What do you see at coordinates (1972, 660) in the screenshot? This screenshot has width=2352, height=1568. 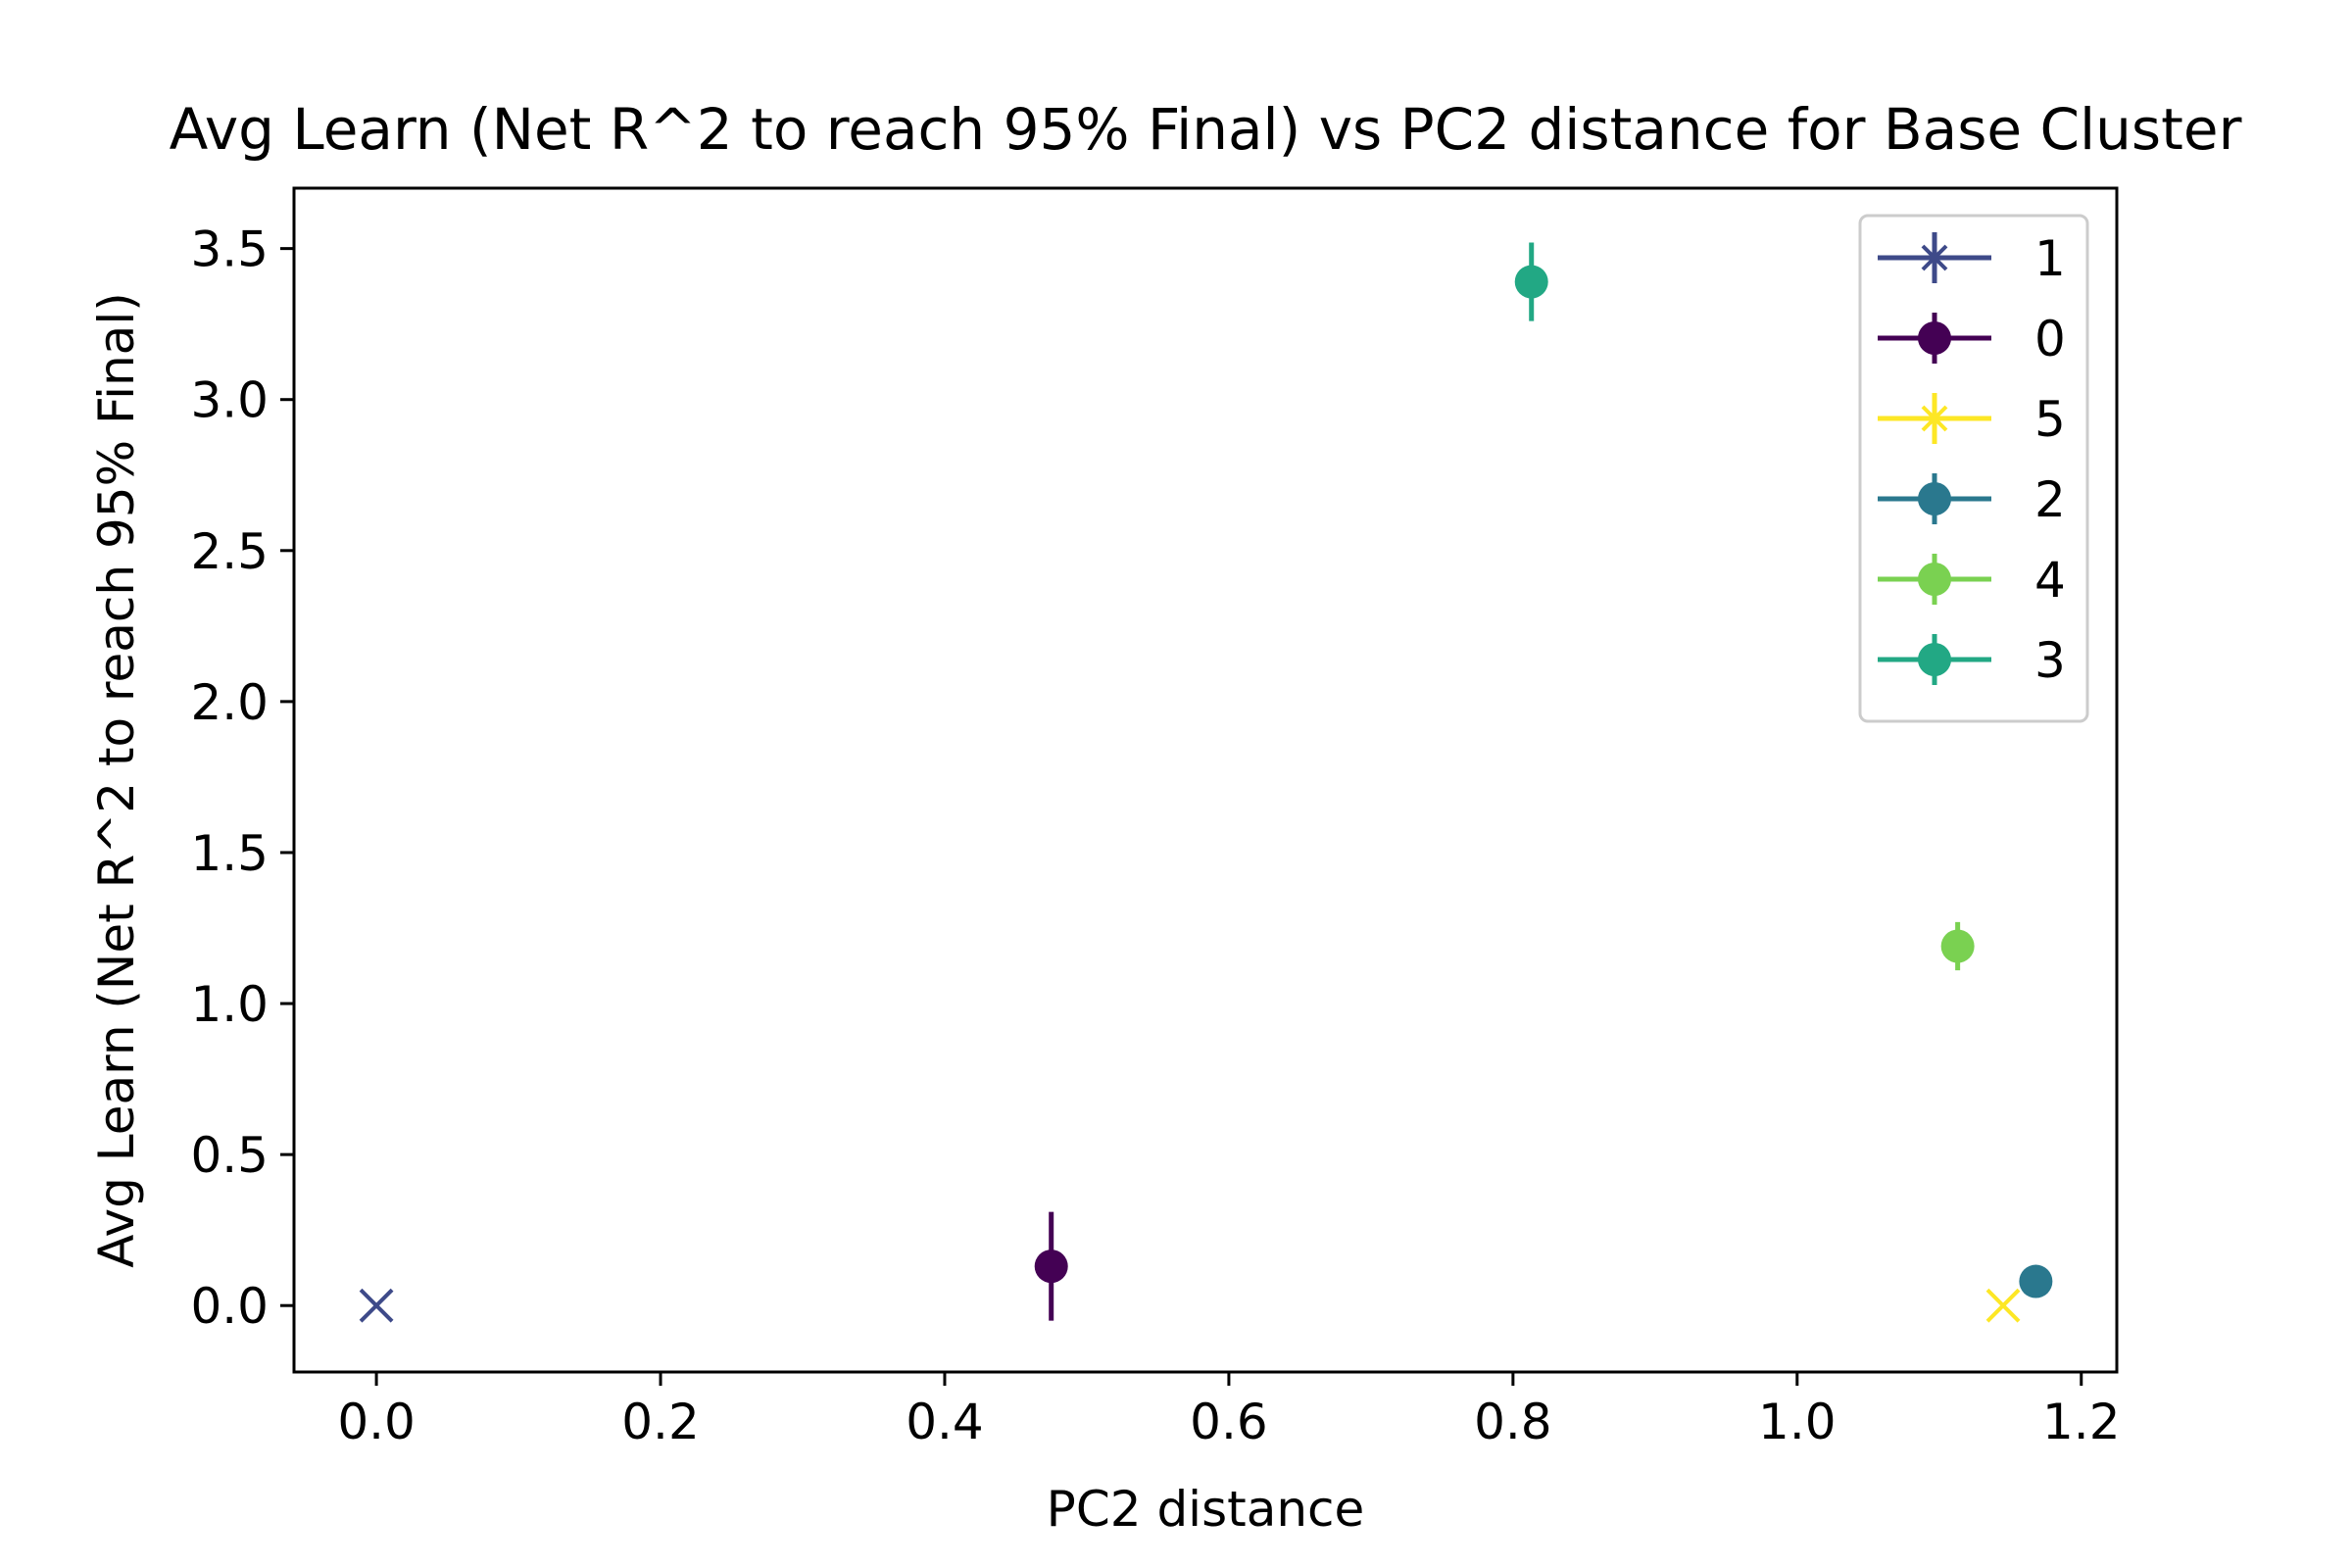 I see `legend-item-3: 3` at bounding box center [1972, 660].